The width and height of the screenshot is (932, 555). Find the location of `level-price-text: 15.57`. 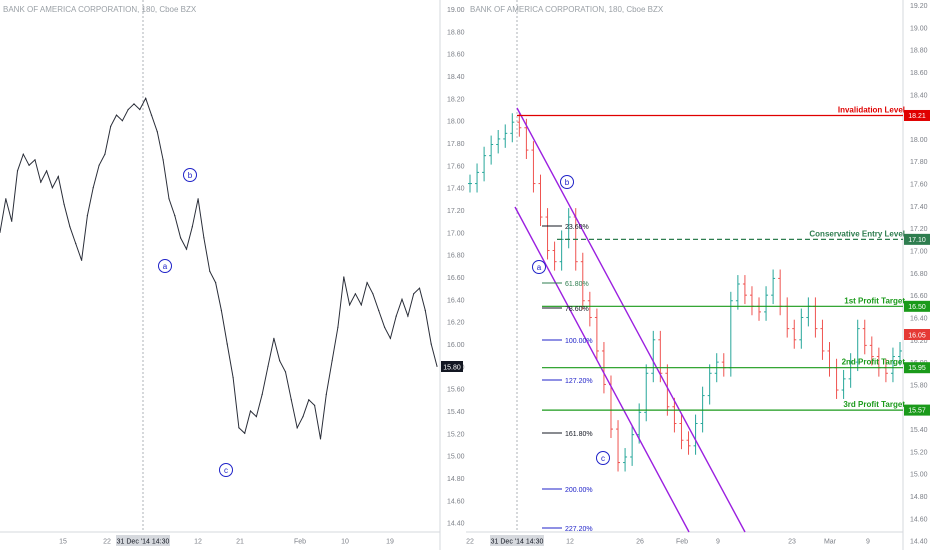

level-price-text: 15.57 is located at coordinates (917, 411).